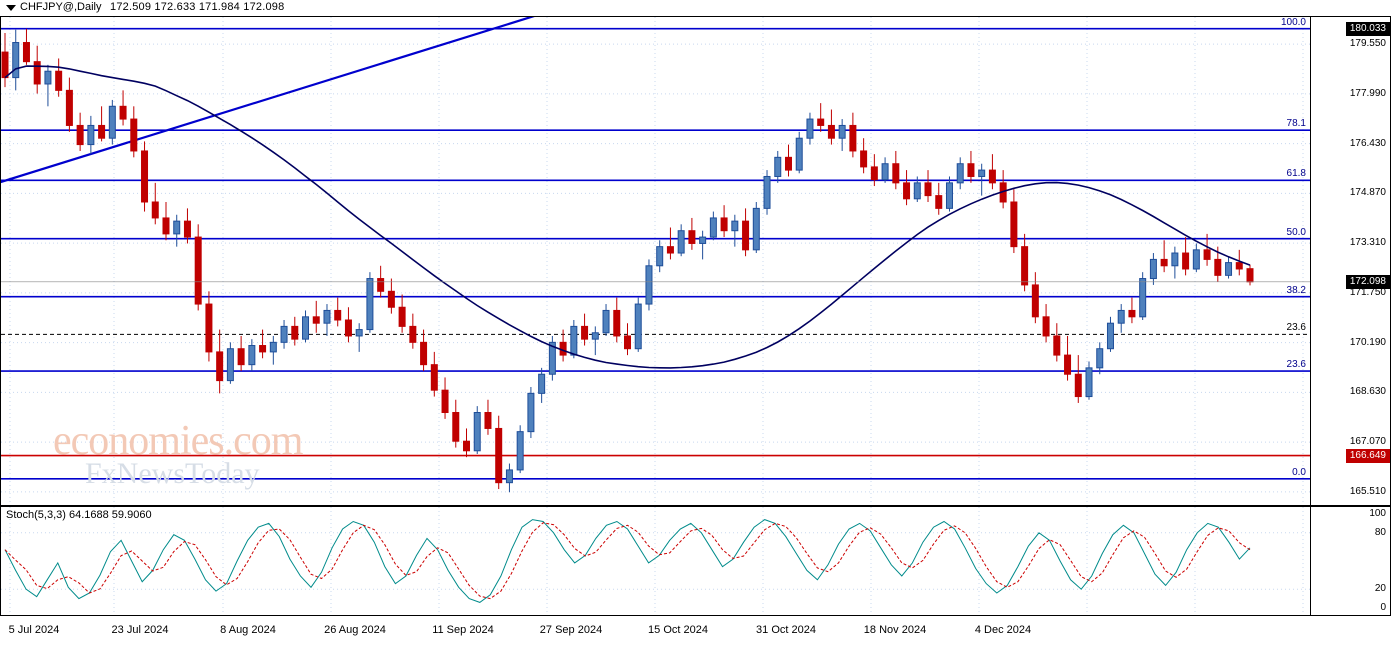 Image resolution: width=1391 pixels, height=650 pixels. Describe the element at coordinates (1299, 472) in the screenshot. I see `fib-level-label: 0.0` at that location.